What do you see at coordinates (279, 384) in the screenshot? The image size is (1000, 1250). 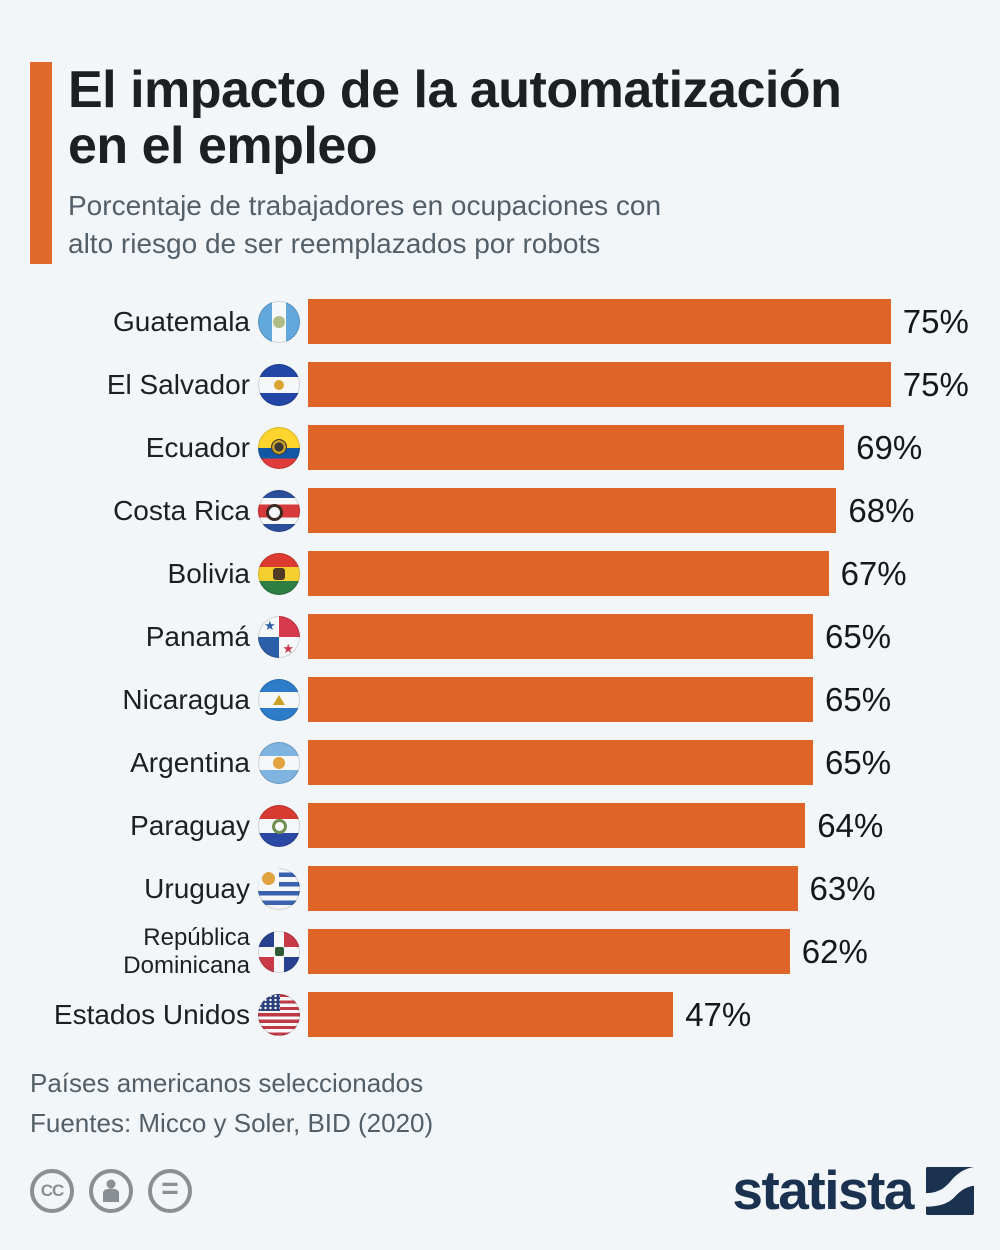 I see `el-salvador-flag-icon` at bounding box center [279, 384].